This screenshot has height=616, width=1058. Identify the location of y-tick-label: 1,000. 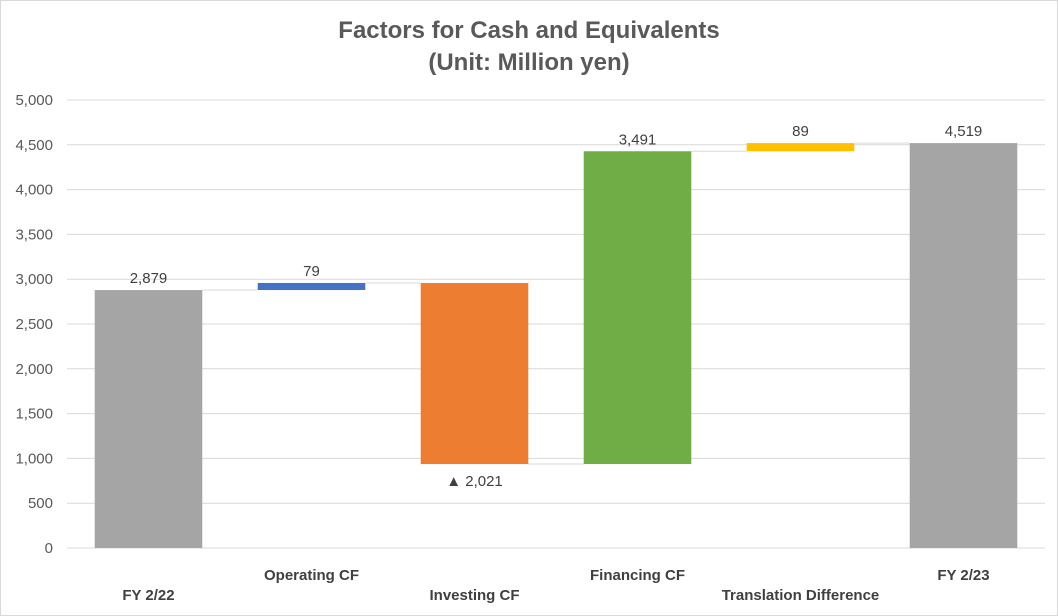
(34, 458).